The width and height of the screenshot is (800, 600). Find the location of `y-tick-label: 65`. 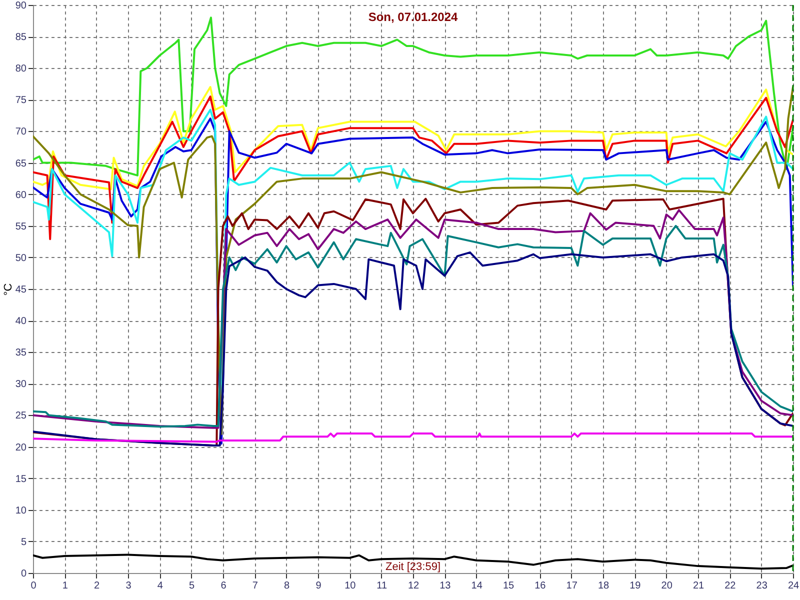

y-tick-label: 65 is located at coordinates (21, 164).